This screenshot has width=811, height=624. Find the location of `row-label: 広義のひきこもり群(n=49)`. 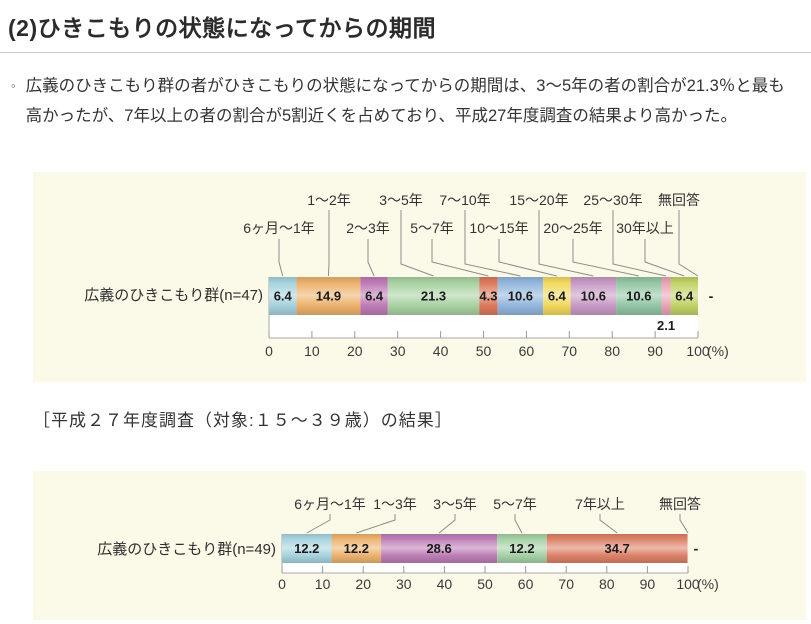

row-label: 広義のひきこもり群(n=49) is located at coordinates (186, 549).